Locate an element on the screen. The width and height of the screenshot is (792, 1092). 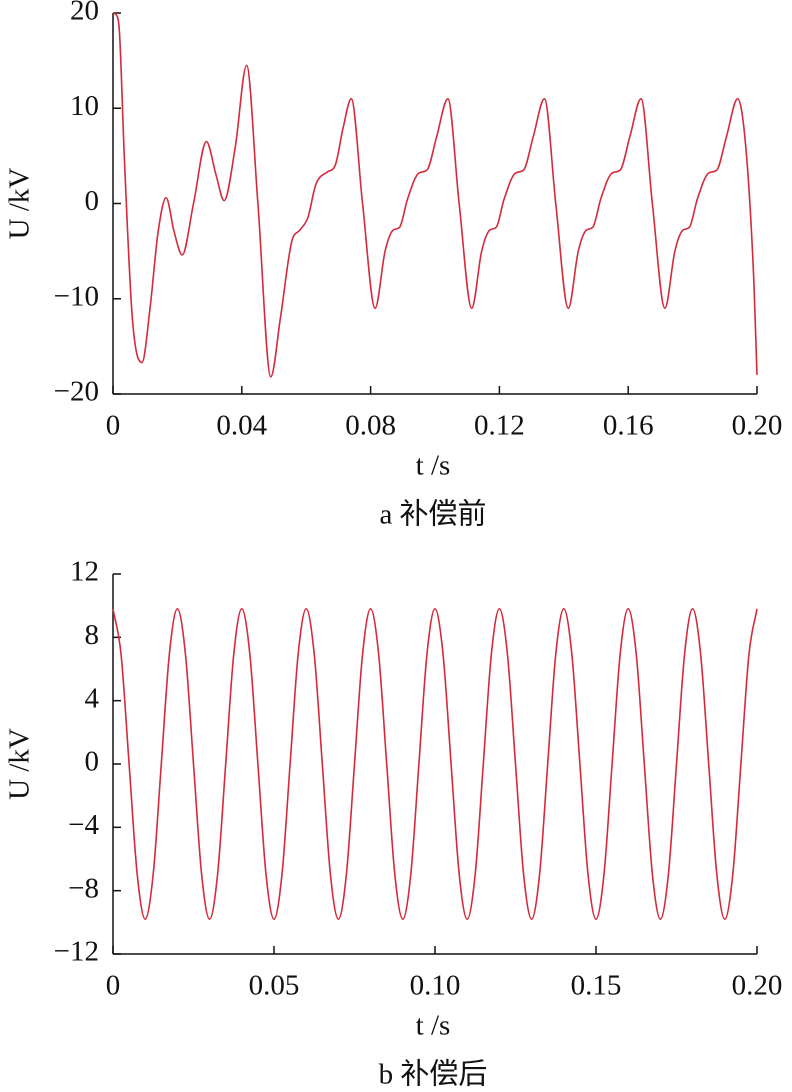
y-tick-label: −10 is located at coordinates (76, 296).